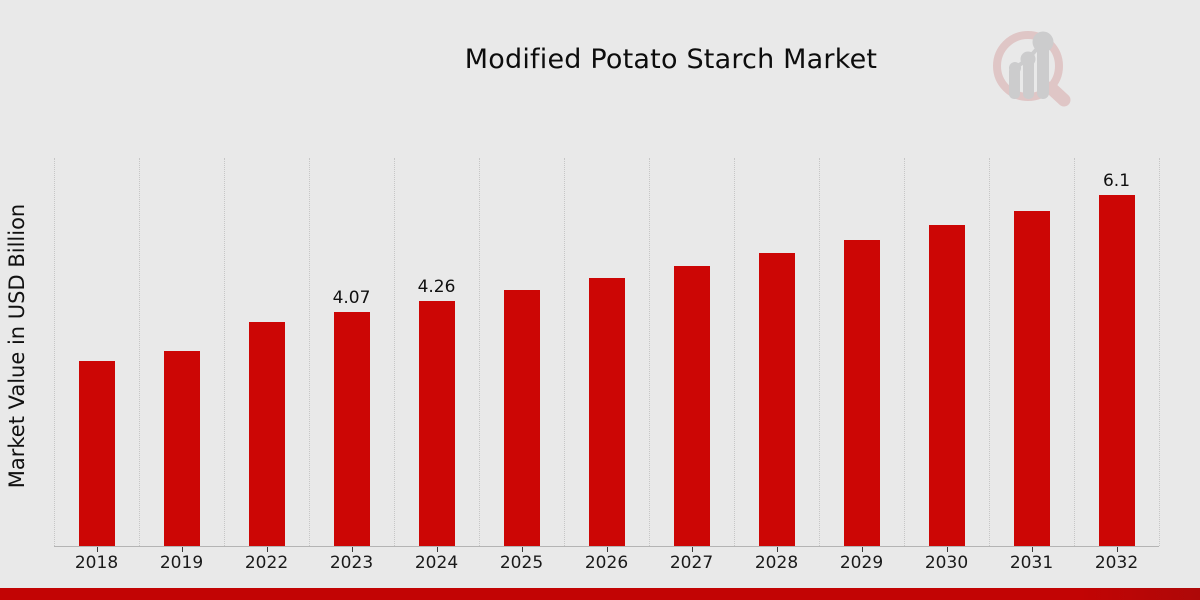  What do you see at coordinates (266, 434) in the screenshot?
I see `bar-2022` at bounding box center [266, 434].